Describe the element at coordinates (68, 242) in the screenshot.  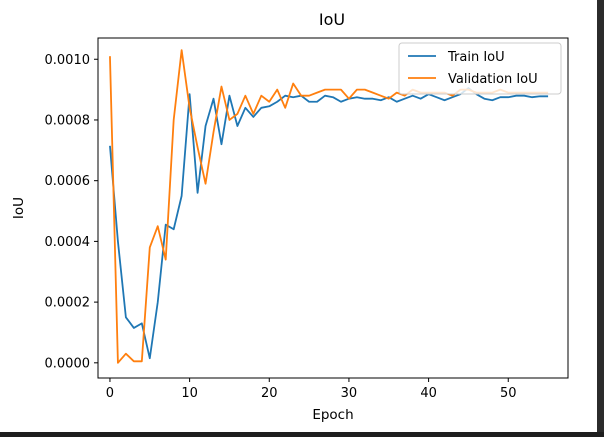
I see `y-tick-label: 0.0004` at that location.